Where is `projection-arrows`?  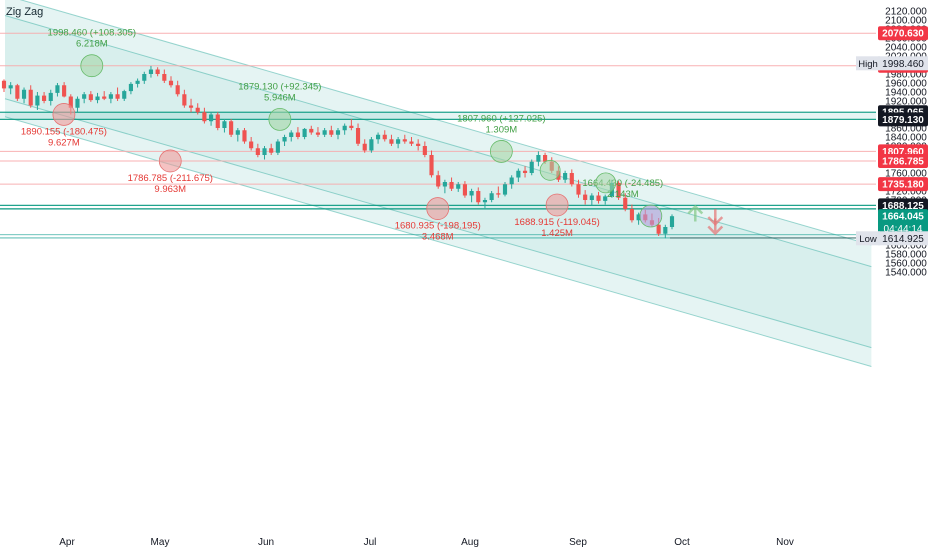 projection-arrows is located at coordinates (705, 220).